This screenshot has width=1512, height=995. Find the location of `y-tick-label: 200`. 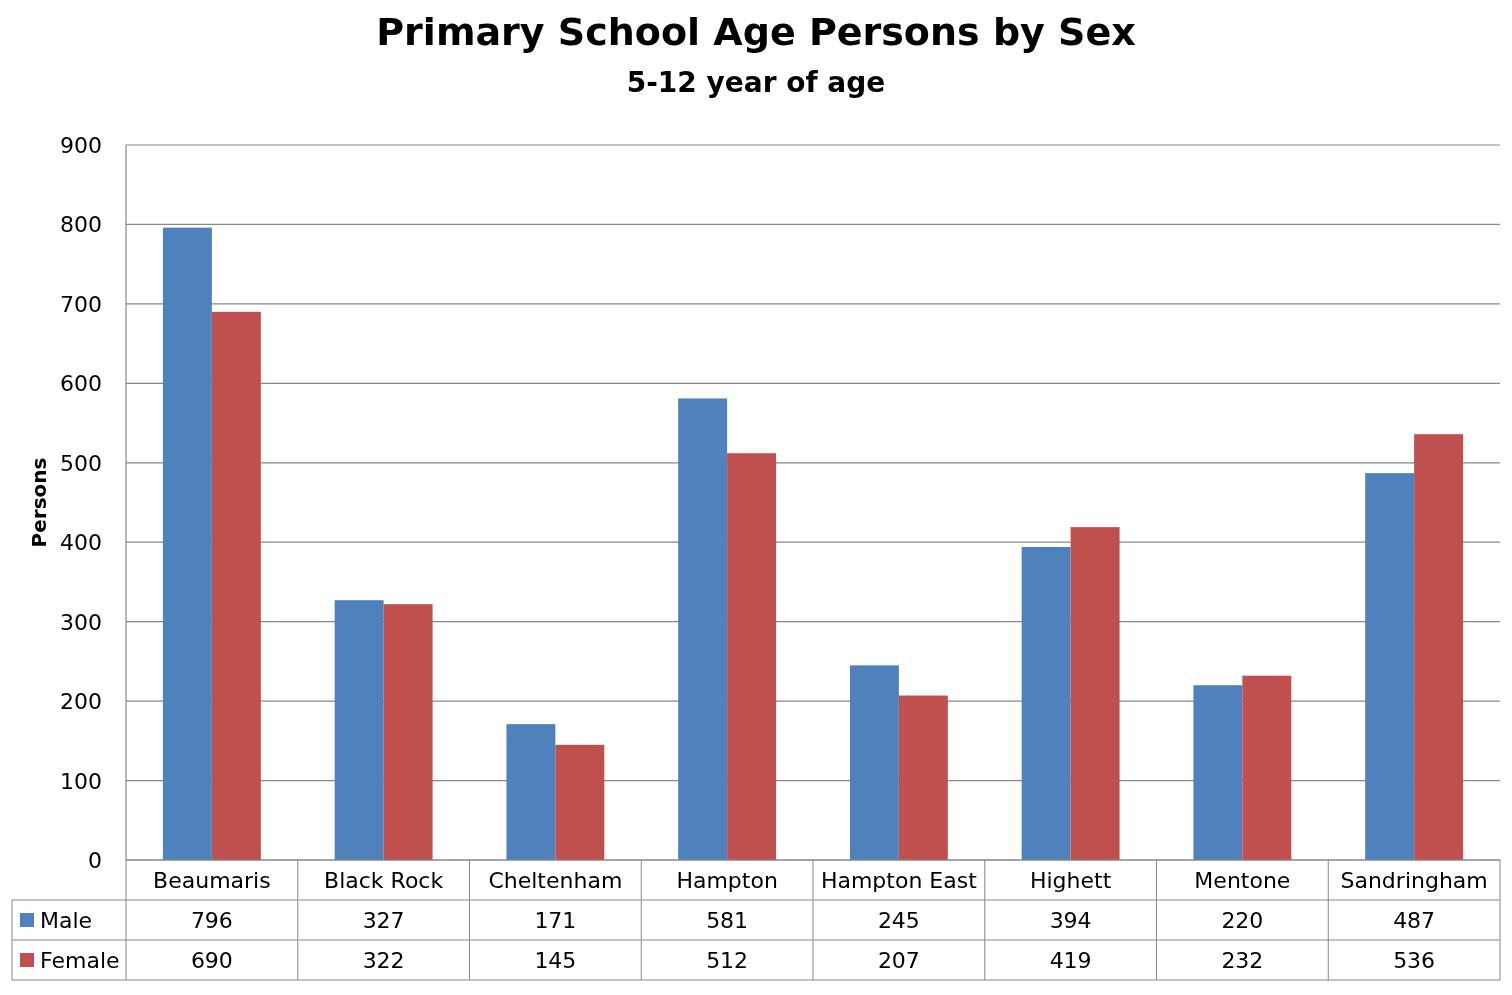

y-tick-label: 200 is located at coordinates (81, 702).